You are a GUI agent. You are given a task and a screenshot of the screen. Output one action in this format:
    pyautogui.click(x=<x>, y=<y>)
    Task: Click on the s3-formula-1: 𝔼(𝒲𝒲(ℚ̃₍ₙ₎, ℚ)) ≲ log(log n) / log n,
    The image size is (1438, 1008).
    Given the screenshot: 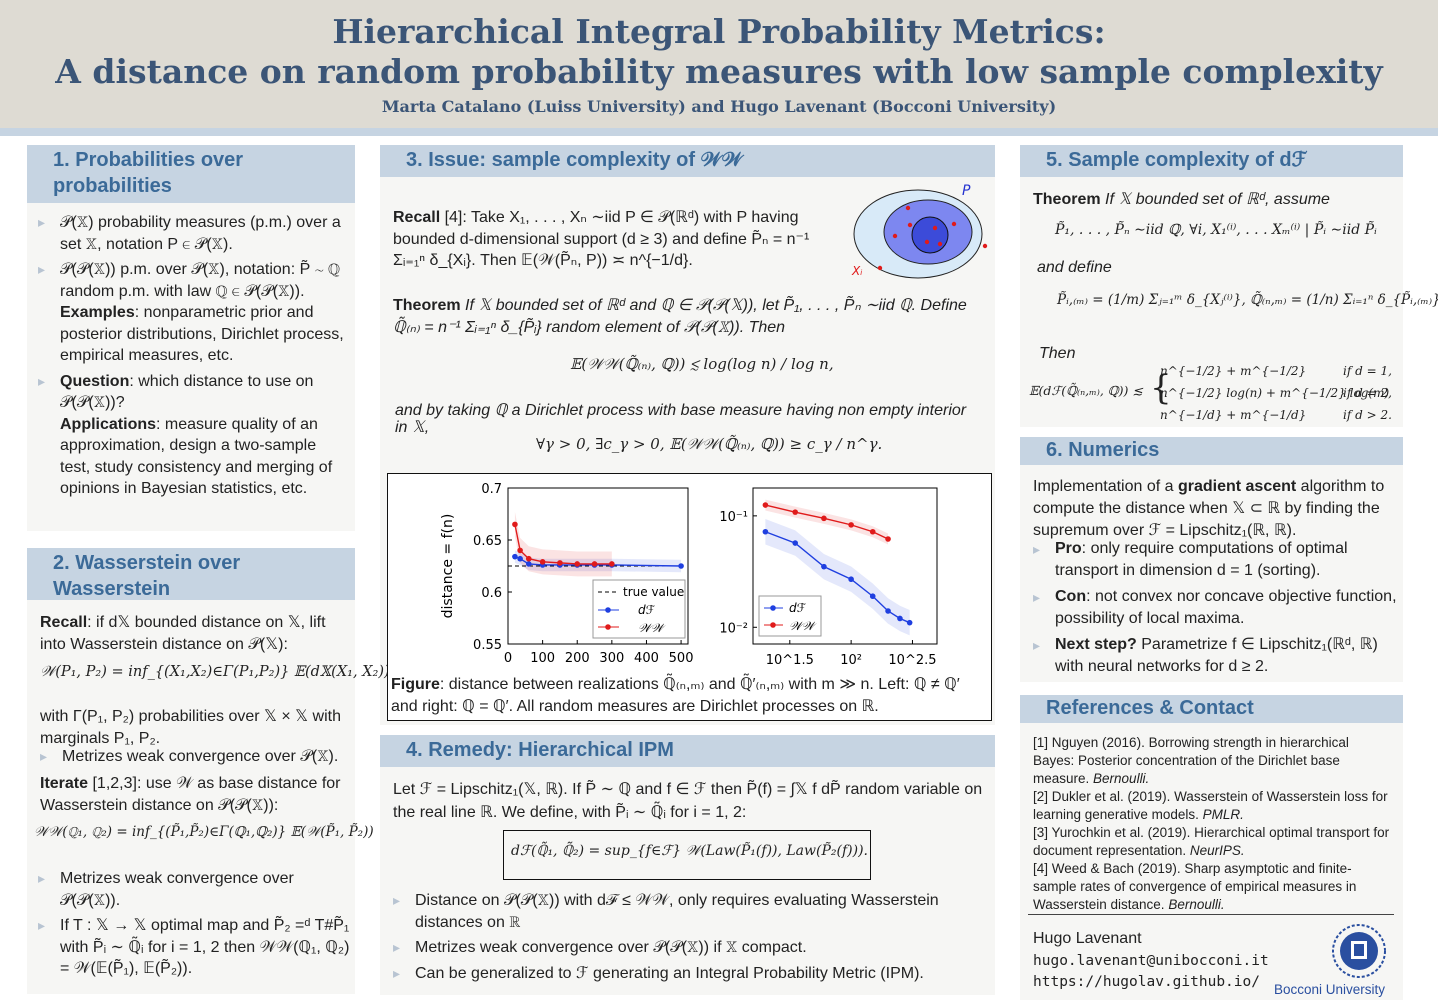 What is the action you would take?
    pyautogui.click(x=702, y=364)
    